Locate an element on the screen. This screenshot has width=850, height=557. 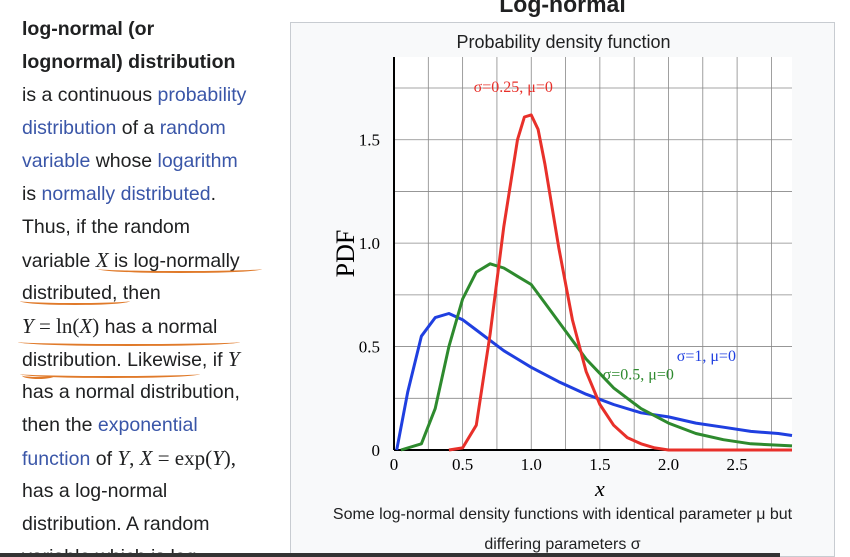
article-span: has a normal is located at coordinates (158, 327).